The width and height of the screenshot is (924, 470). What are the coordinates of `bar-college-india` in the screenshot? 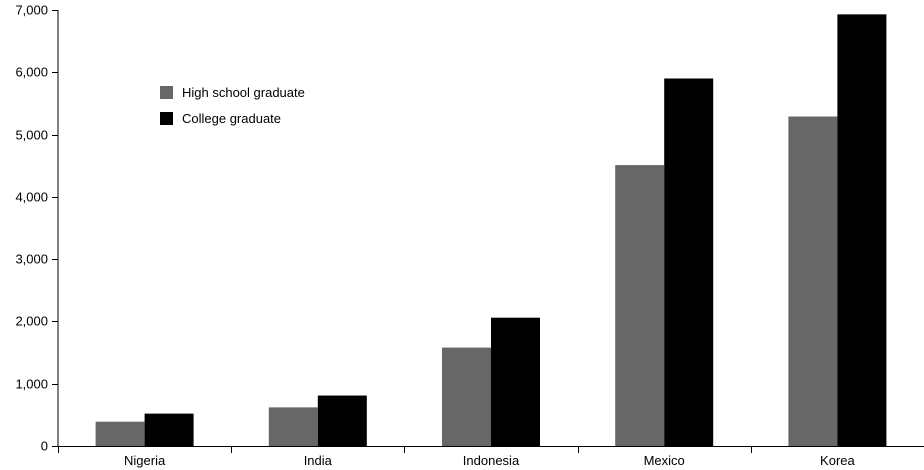 It's located at (342, 420).